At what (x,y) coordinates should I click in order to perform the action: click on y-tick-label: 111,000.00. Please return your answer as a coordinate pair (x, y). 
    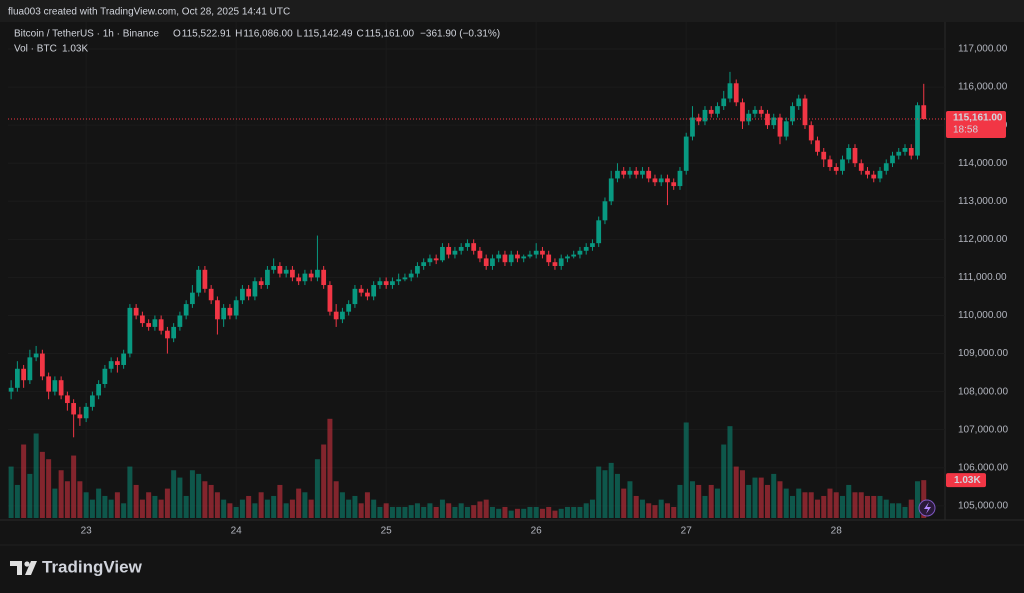
    Looking at the image, I should click on (982, 277).